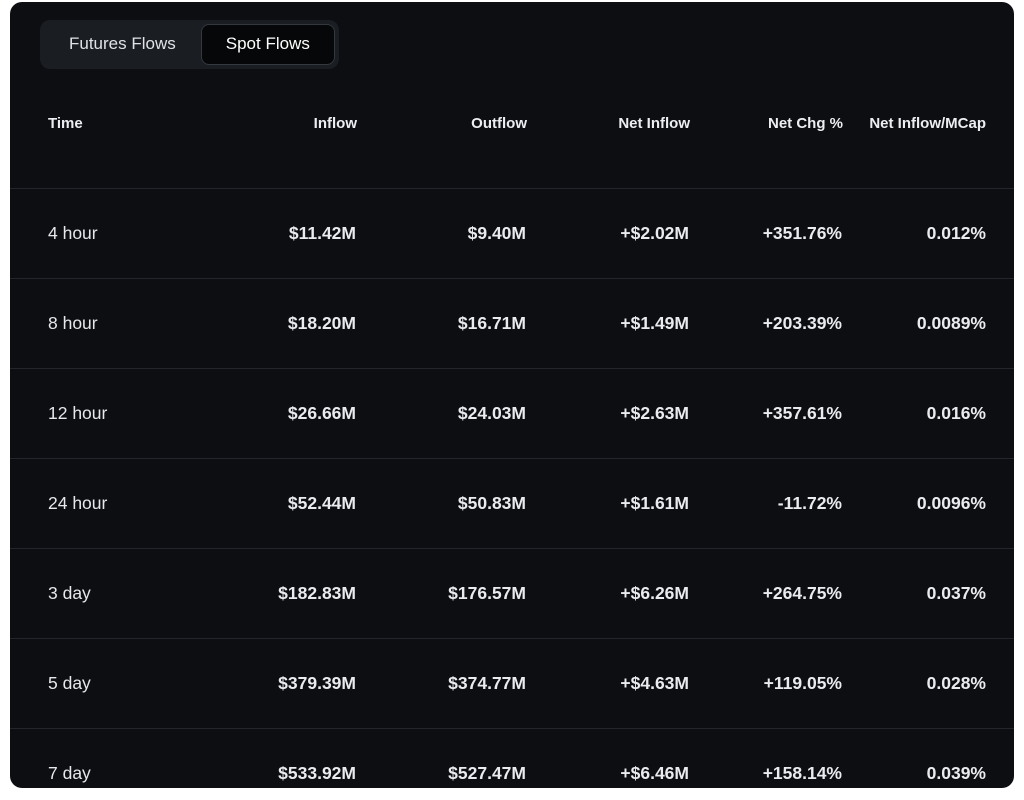  What do you see at coordinates (766, 233) in the screenshot?
I see `net-chg-cell: +351.76%` at bounding box center [766, 233].